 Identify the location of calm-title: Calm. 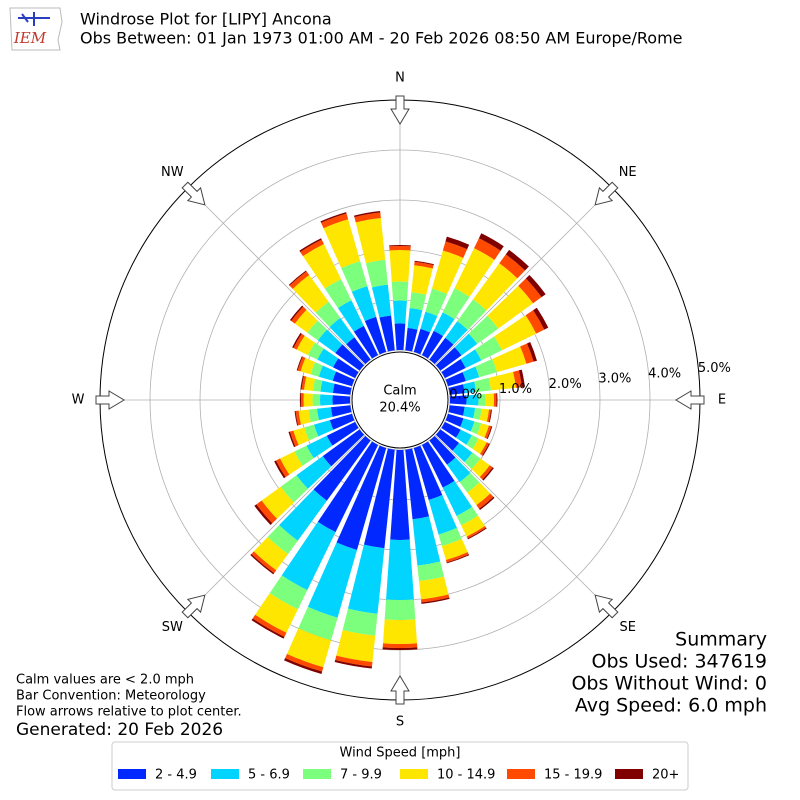
(399, 391).